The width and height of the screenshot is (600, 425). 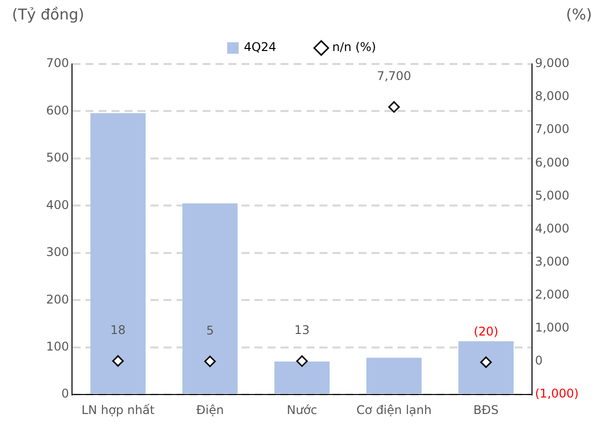 I want to click on y2-axis-title: (%), so click(x=579, y=14).